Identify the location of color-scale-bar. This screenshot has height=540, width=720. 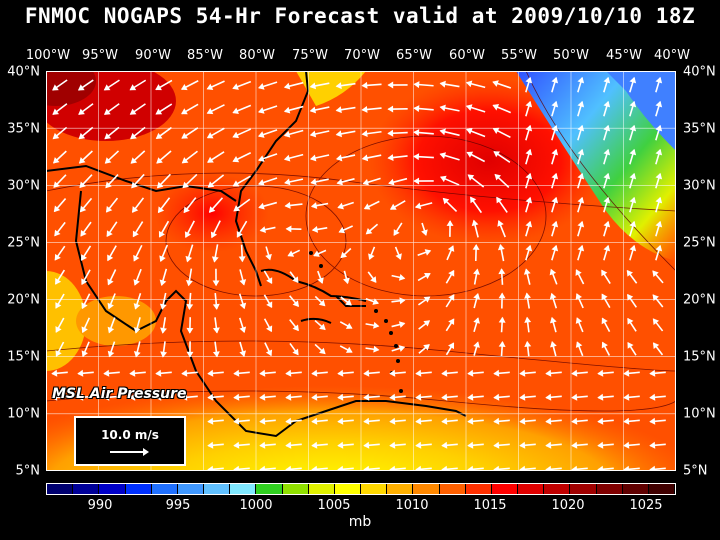
(361, 489).